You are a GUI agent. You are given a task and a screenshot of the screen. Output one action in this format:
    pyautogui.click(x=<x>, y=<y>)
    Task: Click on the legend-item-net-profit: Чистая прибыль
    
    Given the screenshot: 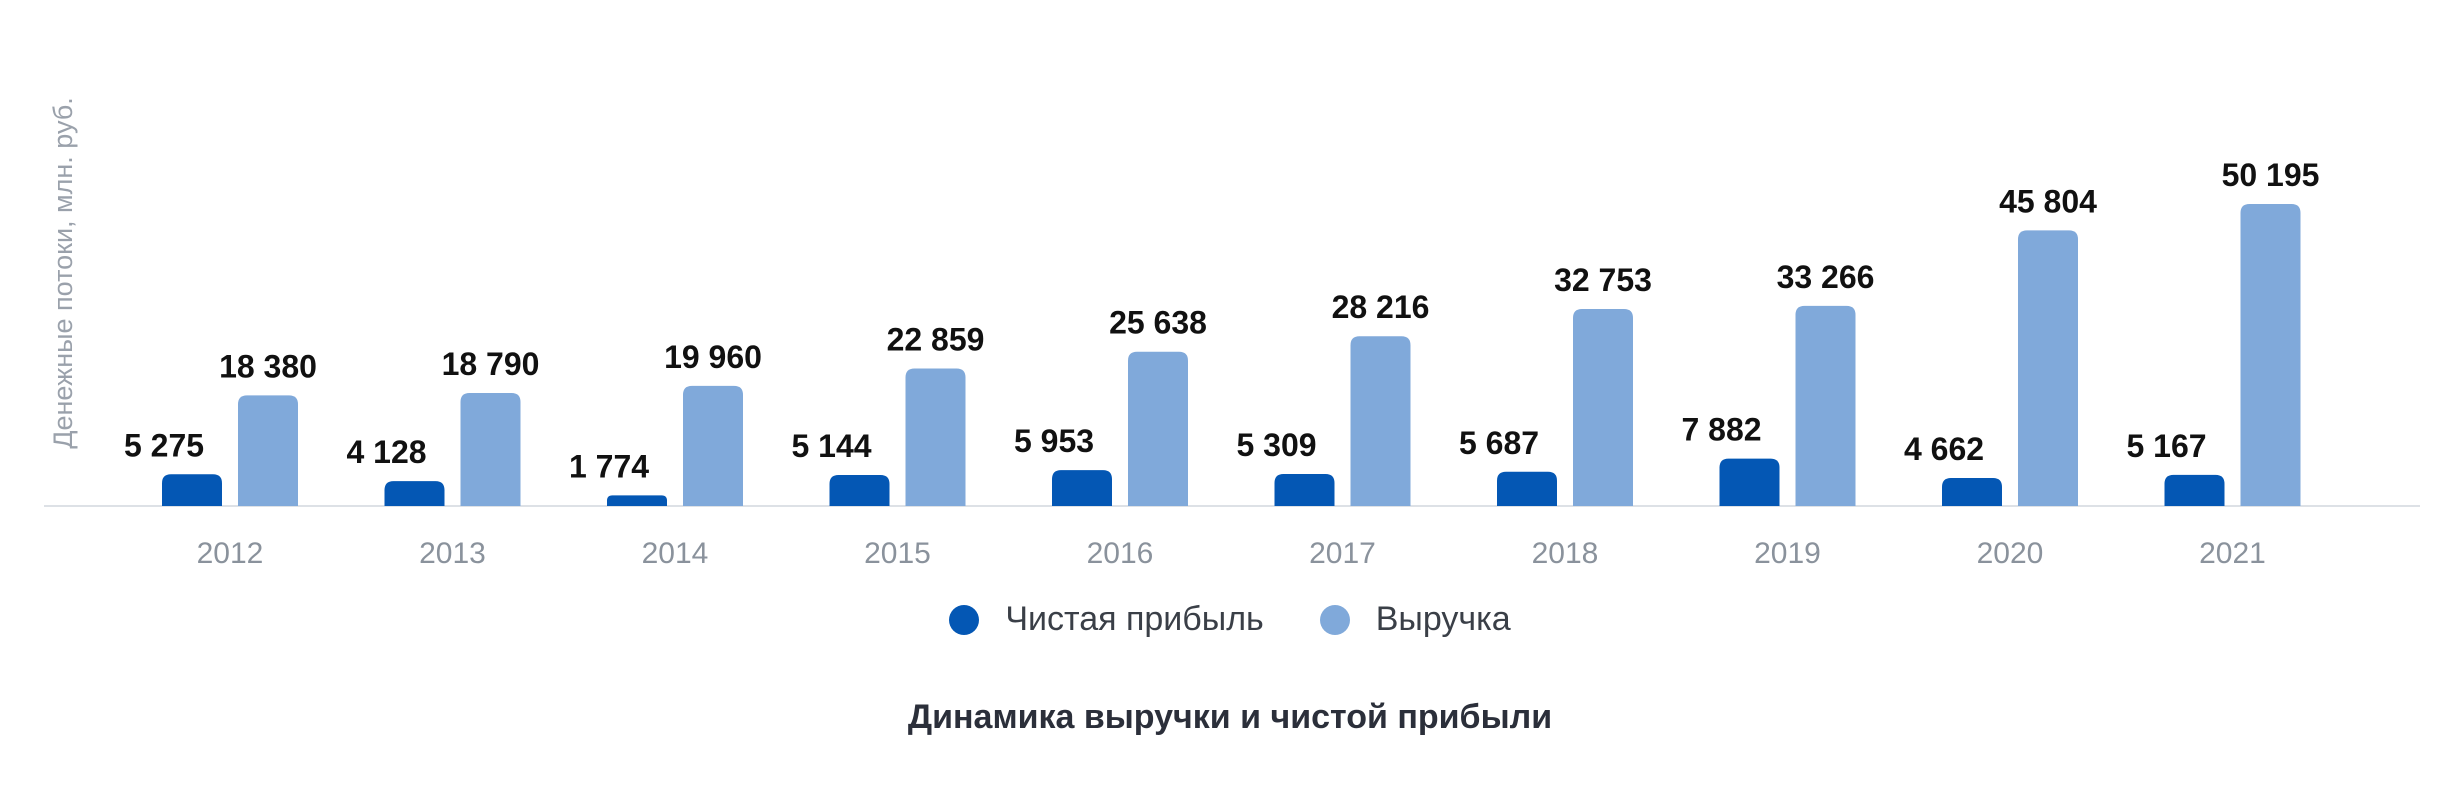 What is the action you would take?
    pyautogui.click(x=1106, y=619)
    